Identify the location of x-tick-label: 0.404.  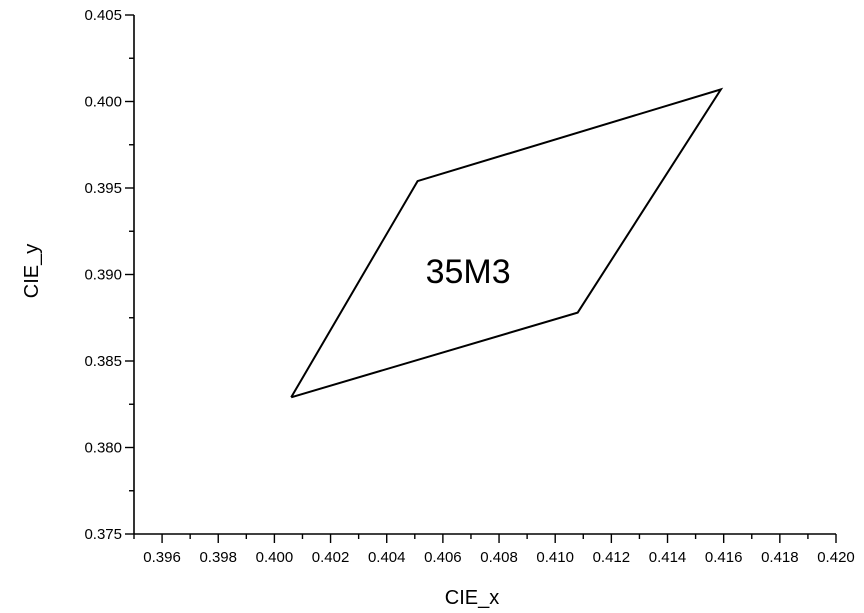
(387, 557).